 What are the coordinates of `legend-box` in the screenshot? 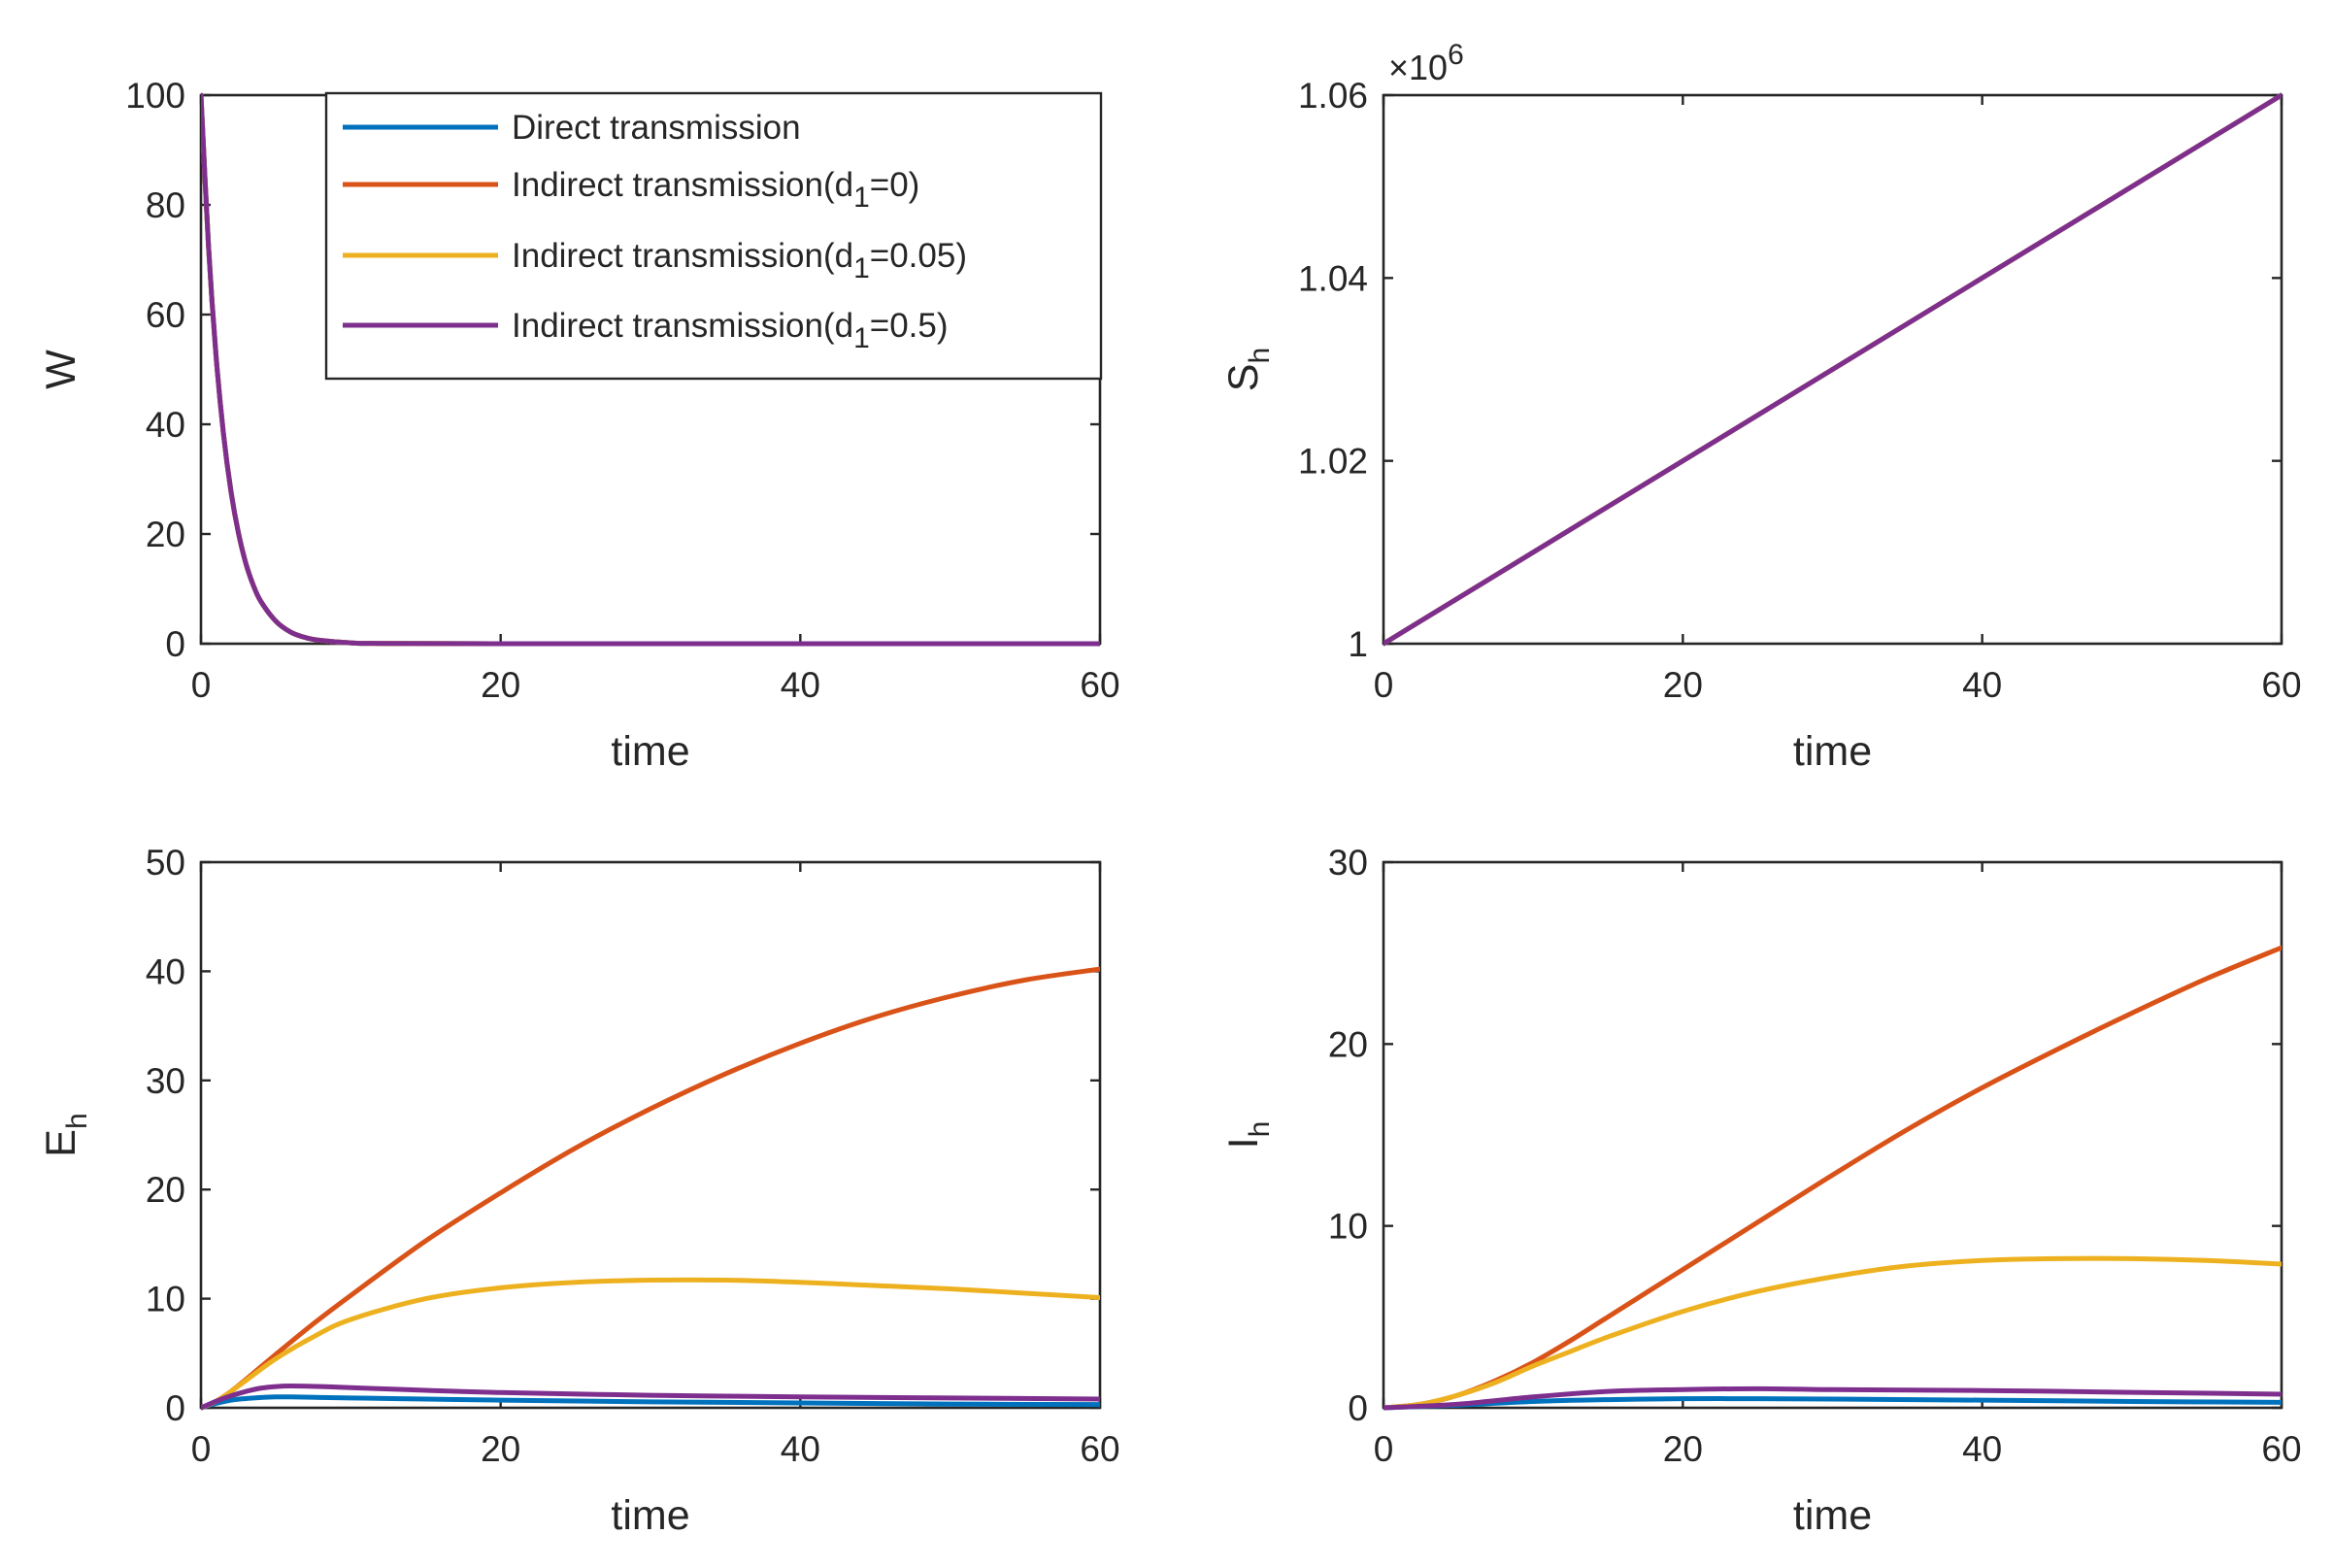 It's located at (713, 236).